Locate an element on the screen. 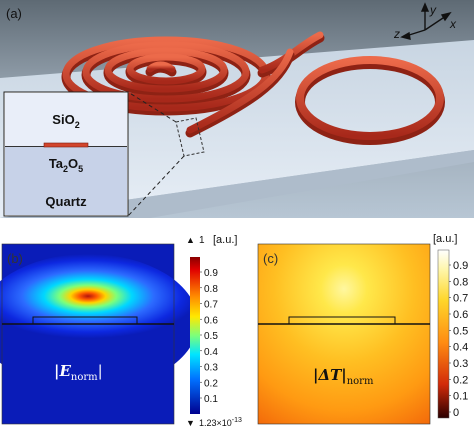 The width and height of the screenshot is (474, 429). cross-section-inset: SiO2 Ta2O5 Quartz is located at coordinates (66, 154).